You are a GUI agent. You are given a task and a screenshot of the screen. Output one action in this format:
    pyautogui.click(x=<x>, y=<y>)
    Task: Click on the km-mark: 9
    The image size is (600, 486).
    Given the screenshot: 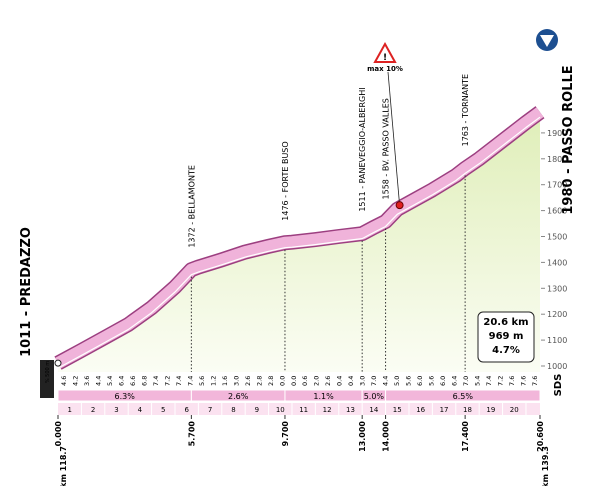 What is the action you would take?
    pyautogui.click(x=257, y=410)
    